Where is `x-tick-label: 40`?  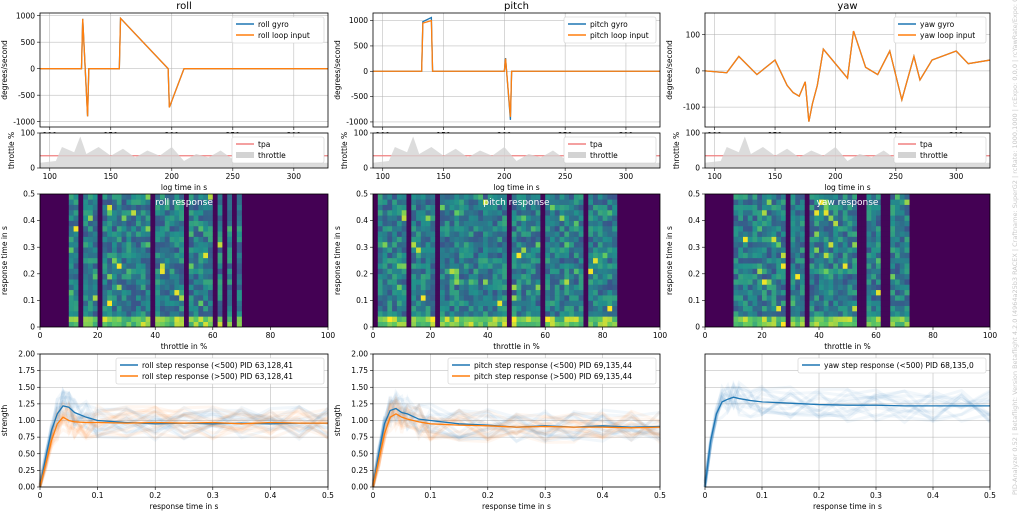
x-tick-label: 40 is located at coordinates (155, 335).